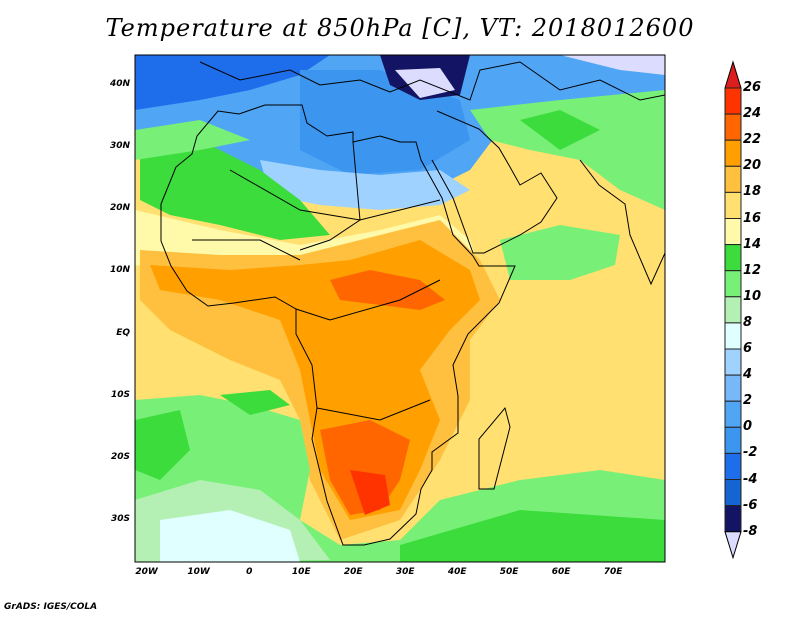 The image size is (800, 618). Describe the element at coordinates (752, 218) in the screenshot. I see `colorbar-label: 16` at that location.